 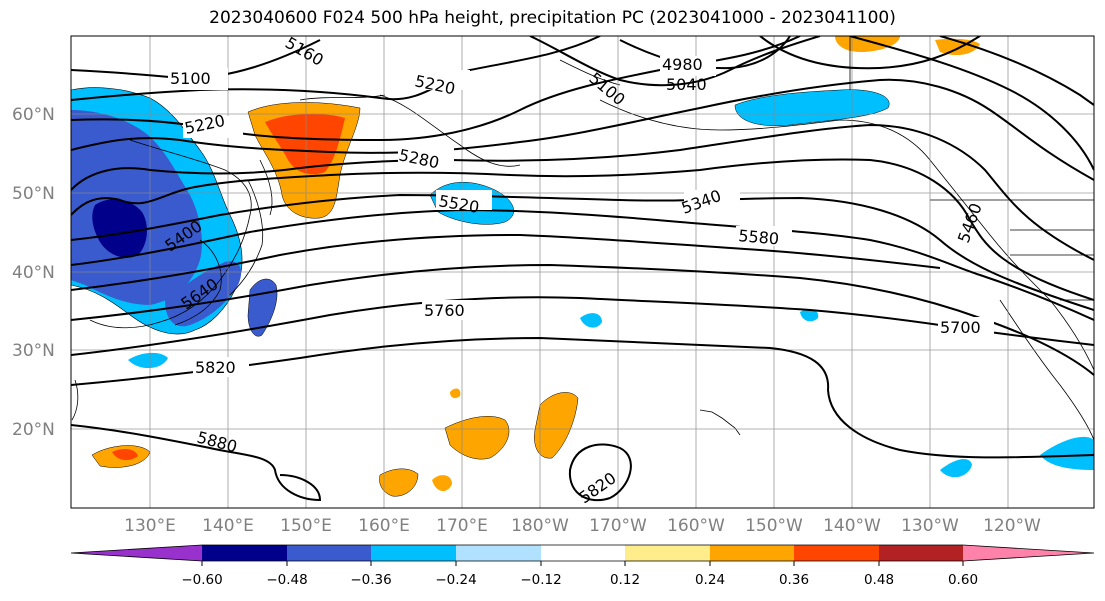 I want to click on lat-label-40n: 40°N, so click(x=33, y=273).